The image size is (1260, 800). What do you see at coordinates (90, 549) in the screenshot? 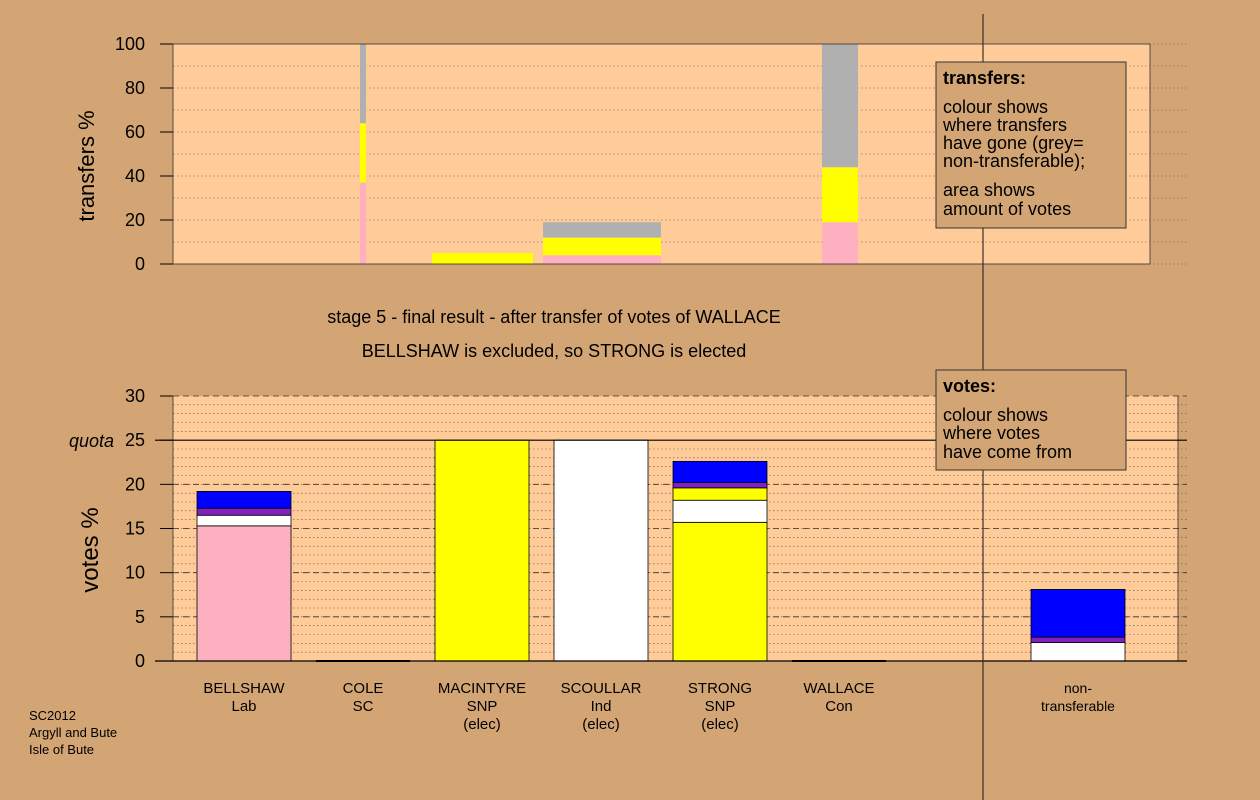
I see `votes-y-axis-label: votes %` at bounding box center [90, 549].